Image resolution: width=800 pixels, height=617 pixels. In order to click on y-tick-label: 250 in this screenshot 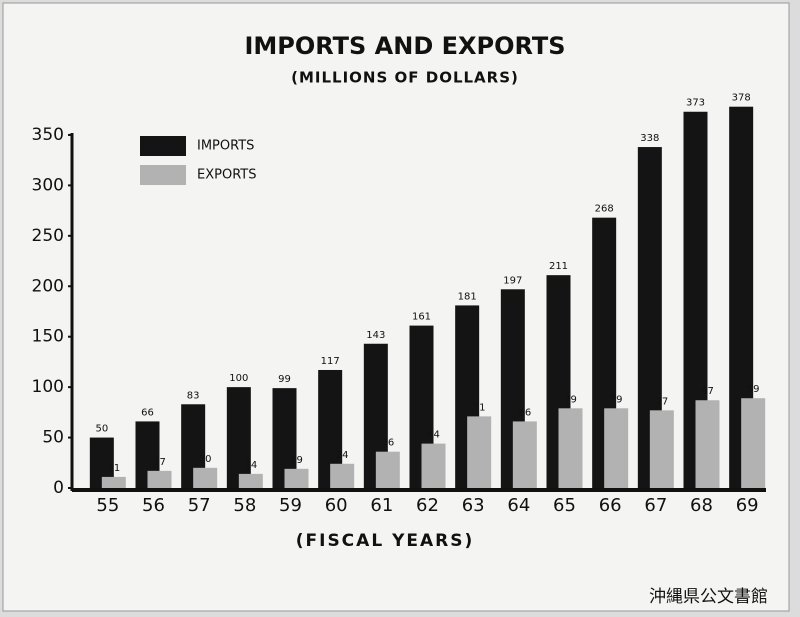, I will do `click(48, 236)`.